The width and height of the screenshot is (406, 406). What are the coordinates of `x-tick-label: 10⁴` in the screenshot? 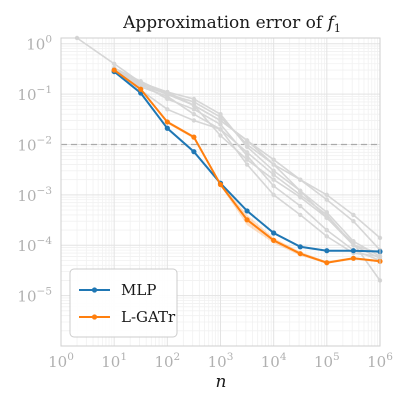 It's located at (274, 361).